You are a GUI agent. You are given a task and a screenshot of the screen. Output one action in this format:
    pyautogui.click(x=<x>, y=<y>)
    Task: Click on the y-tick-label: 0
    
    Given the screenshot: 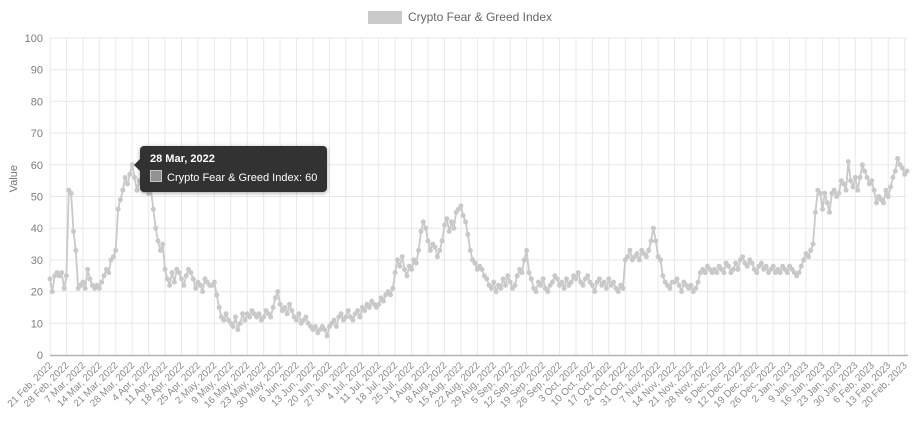 What is the action you would take?
    pyautogui.click(x=40, y=356)
    